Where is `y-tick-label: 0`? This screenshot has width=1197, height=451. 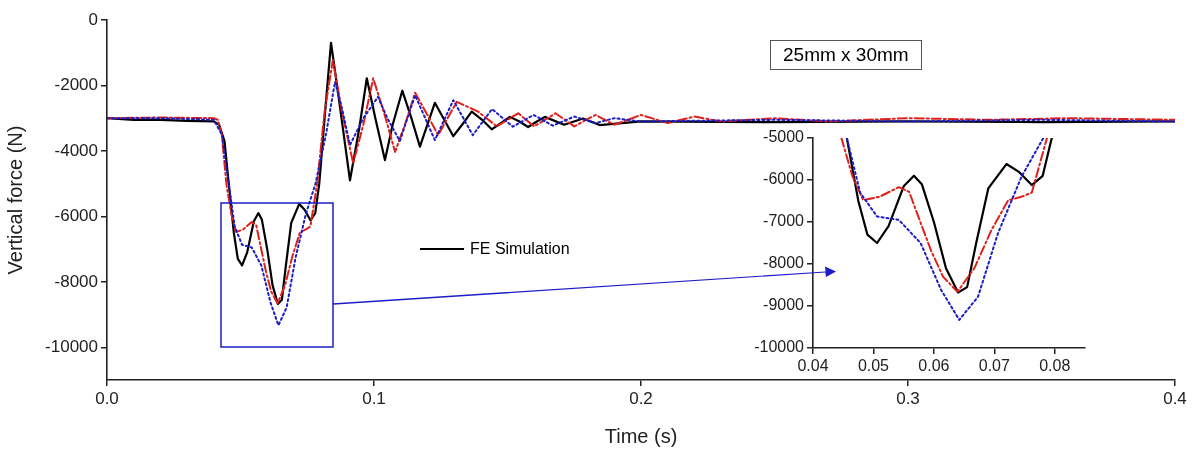 y-tick-label: 0 is located at coordinates (93, 19).